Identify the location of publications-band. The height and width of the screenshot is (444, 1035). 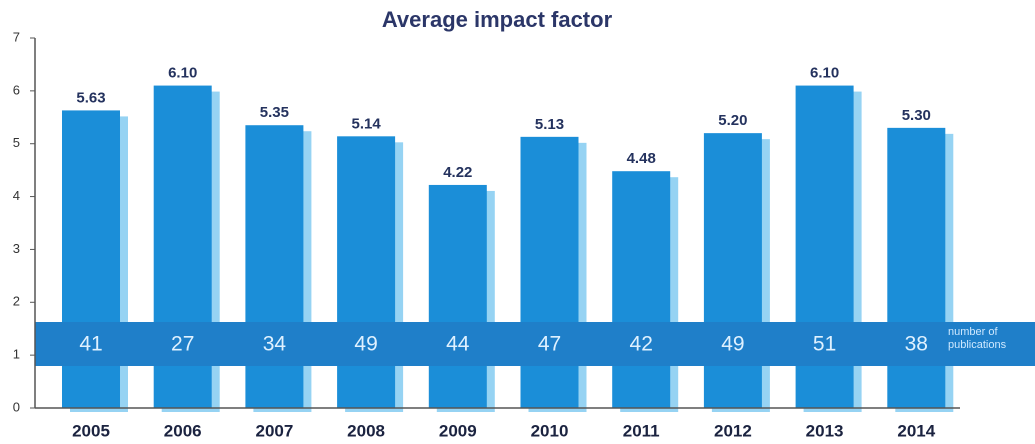
(535, 344).